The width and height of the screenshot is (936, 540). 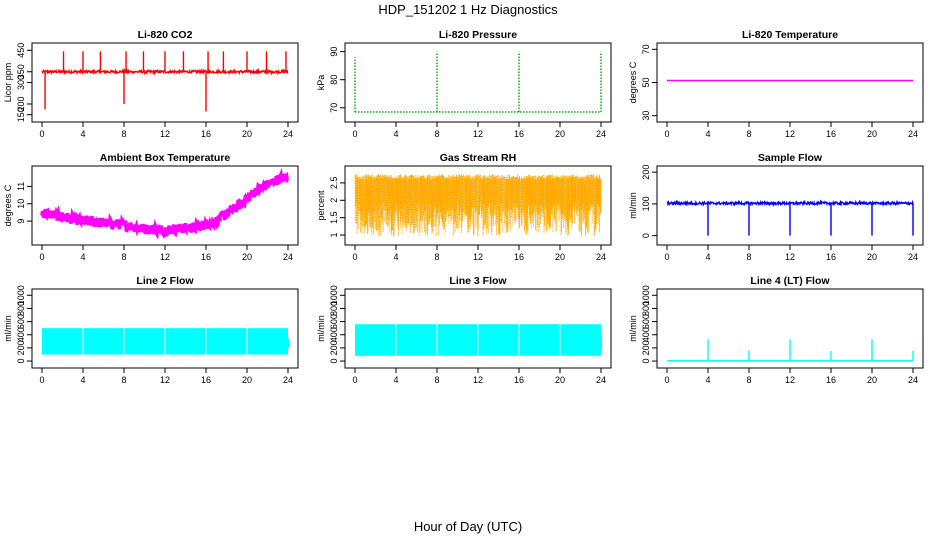 I want to click on y-tick-label: 9, so click(x=21, y=221).